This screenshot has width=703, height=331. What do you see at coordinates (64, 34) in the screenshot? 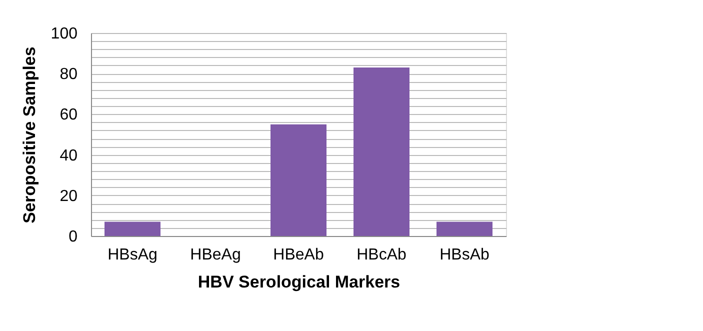
I see `y-tick-label: 100` at bounding box center [64, 34].